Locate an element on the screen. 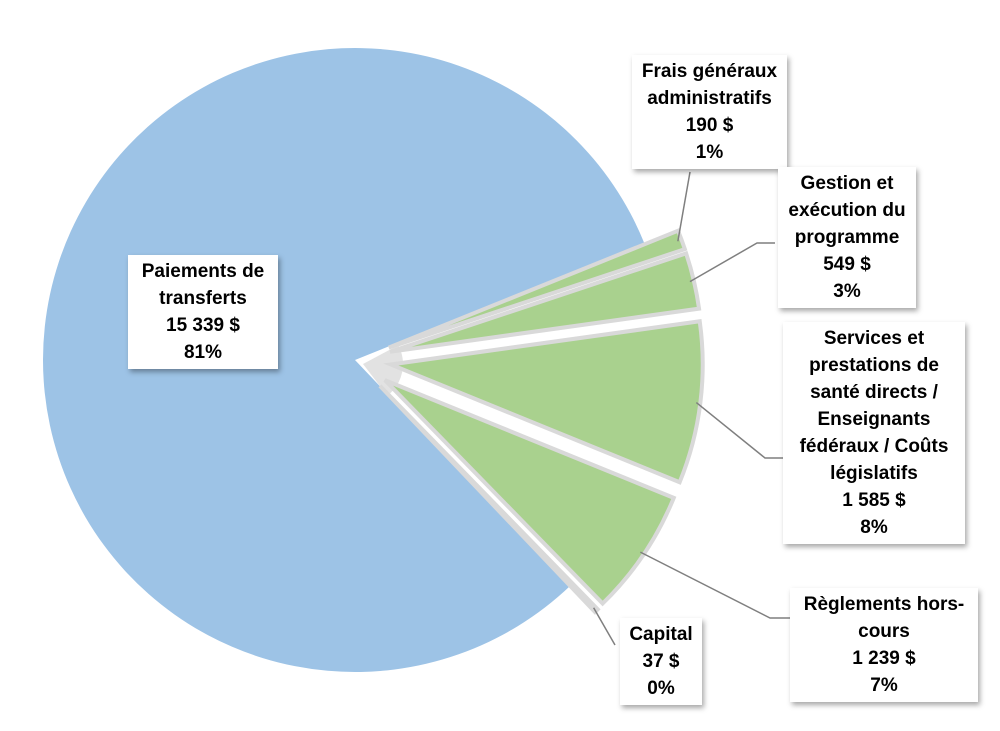 The image size is (1000, 731). label-frais-generaux: Frais généraux administratifs 190 $ 1% is located at coordinates (709, 112).